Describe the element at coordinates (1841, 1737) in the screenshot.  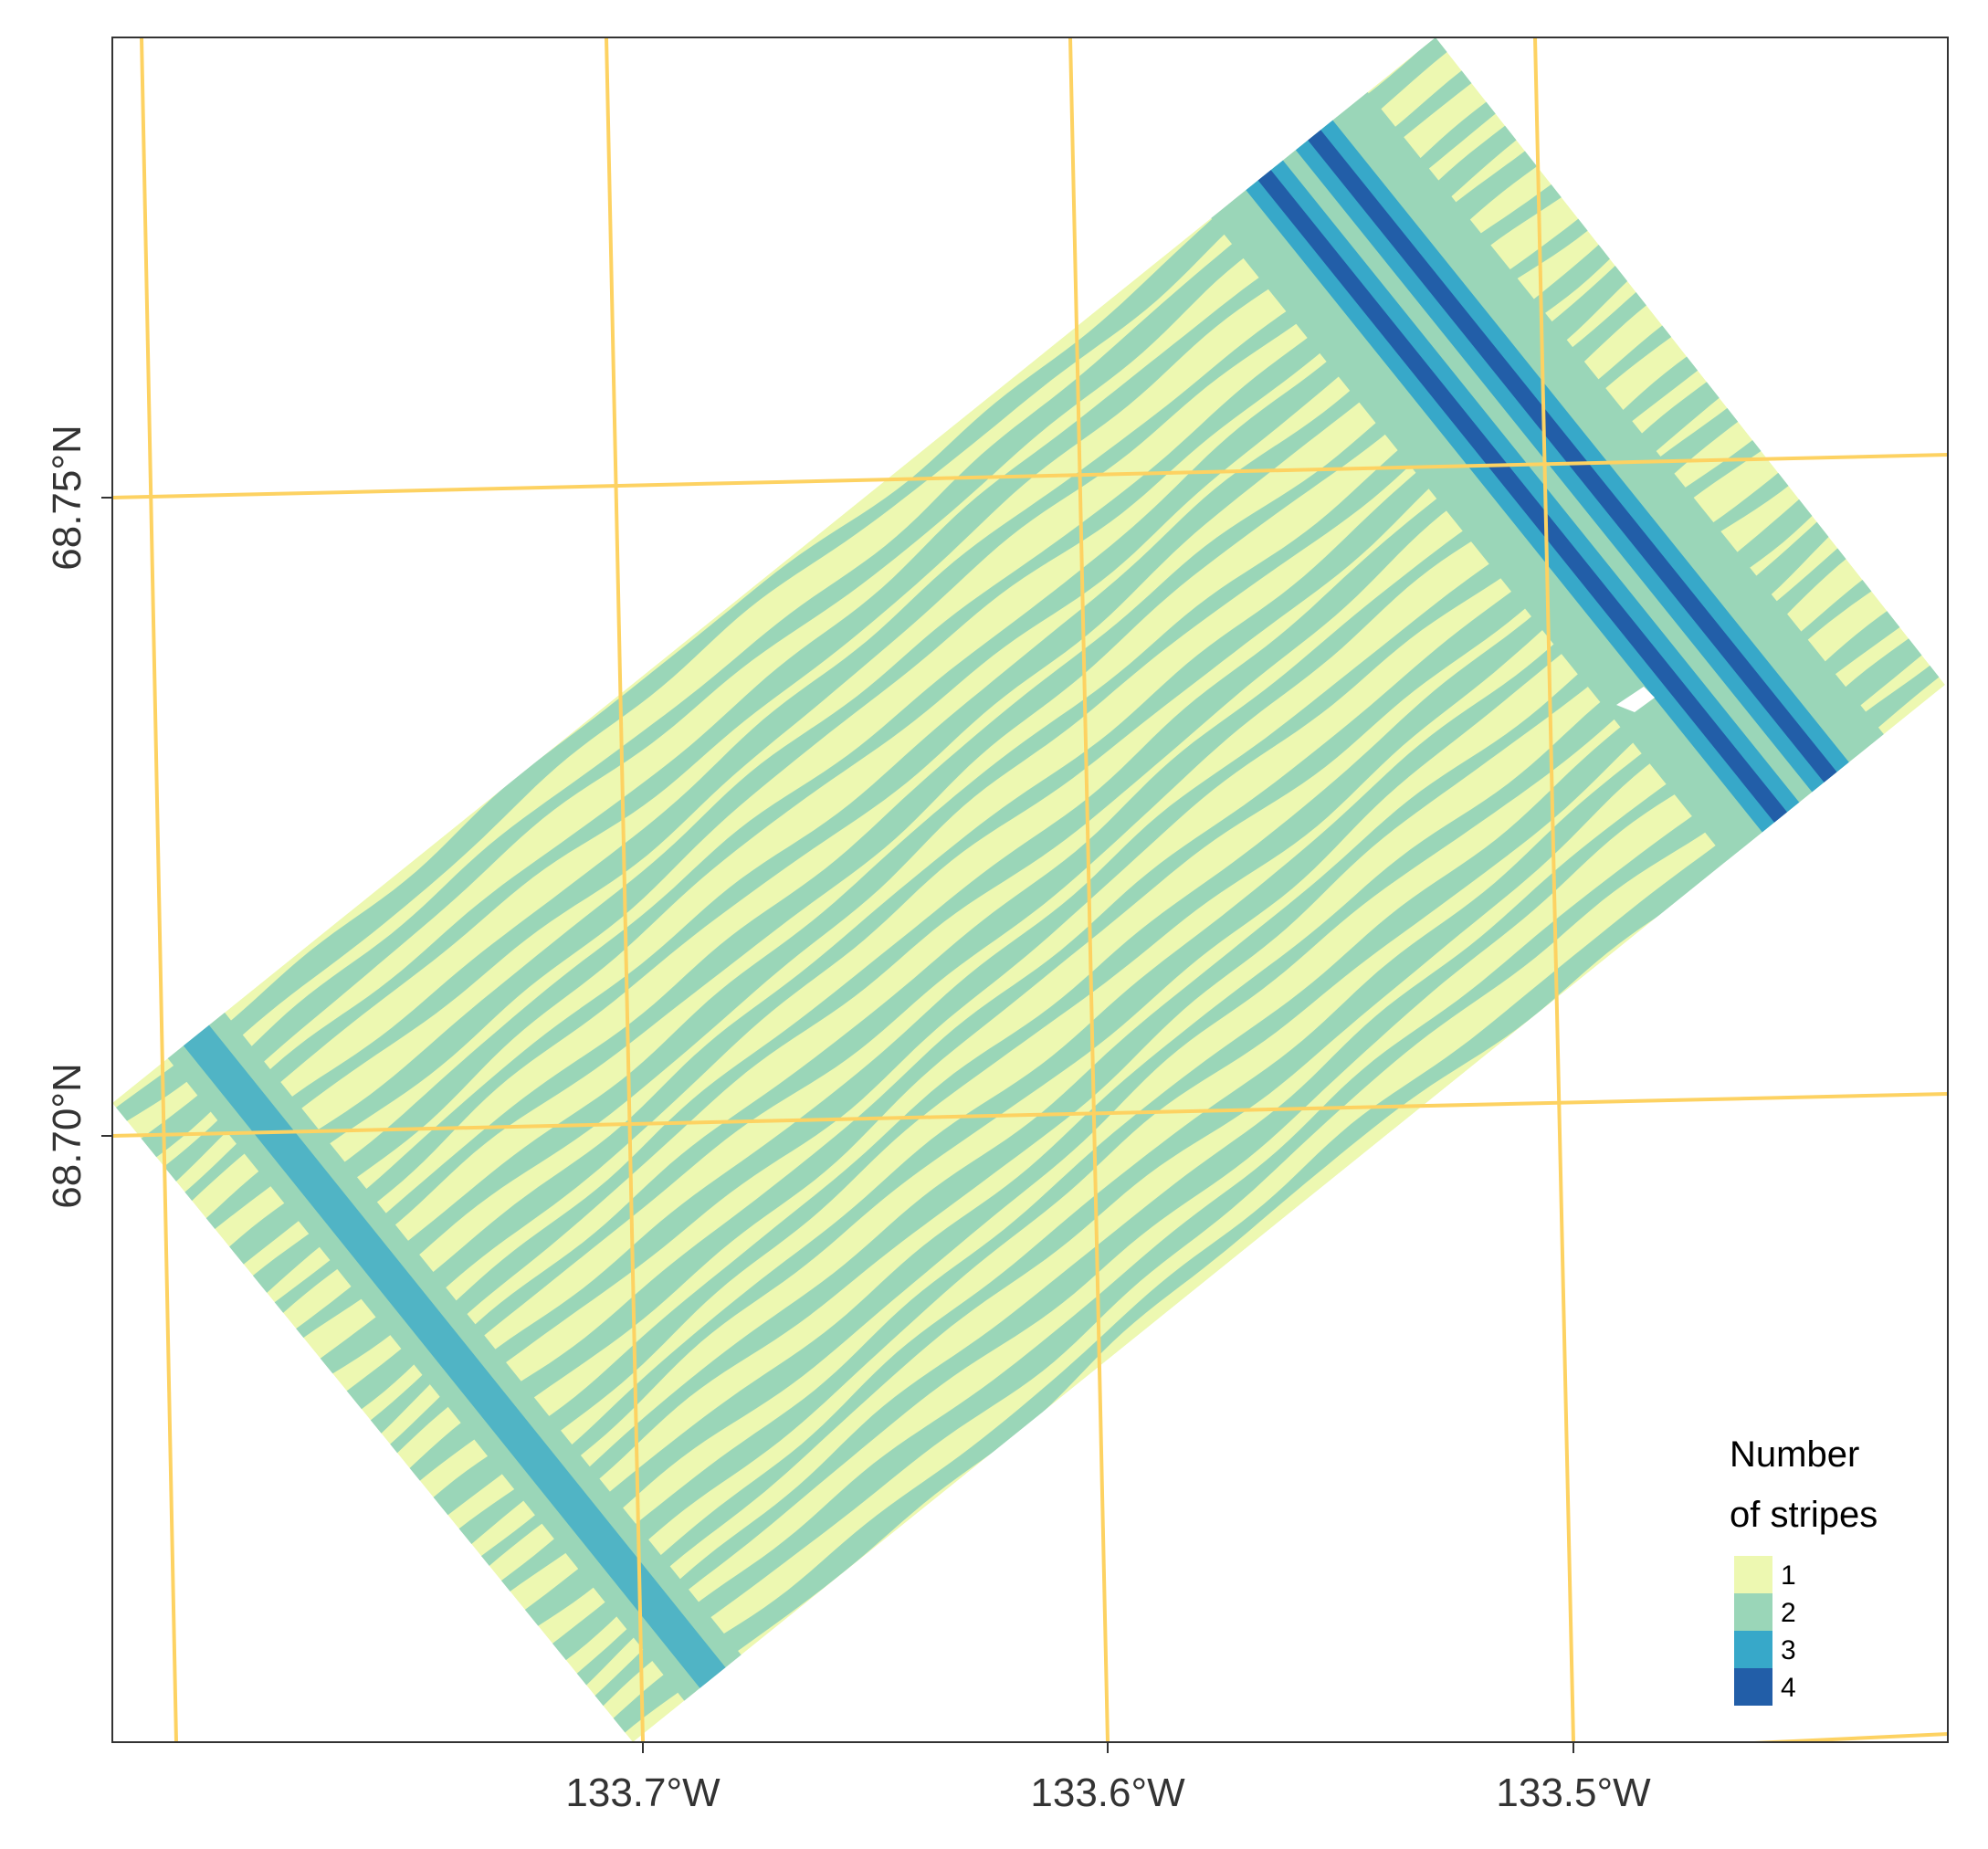
I see `parallel-line` at that location.